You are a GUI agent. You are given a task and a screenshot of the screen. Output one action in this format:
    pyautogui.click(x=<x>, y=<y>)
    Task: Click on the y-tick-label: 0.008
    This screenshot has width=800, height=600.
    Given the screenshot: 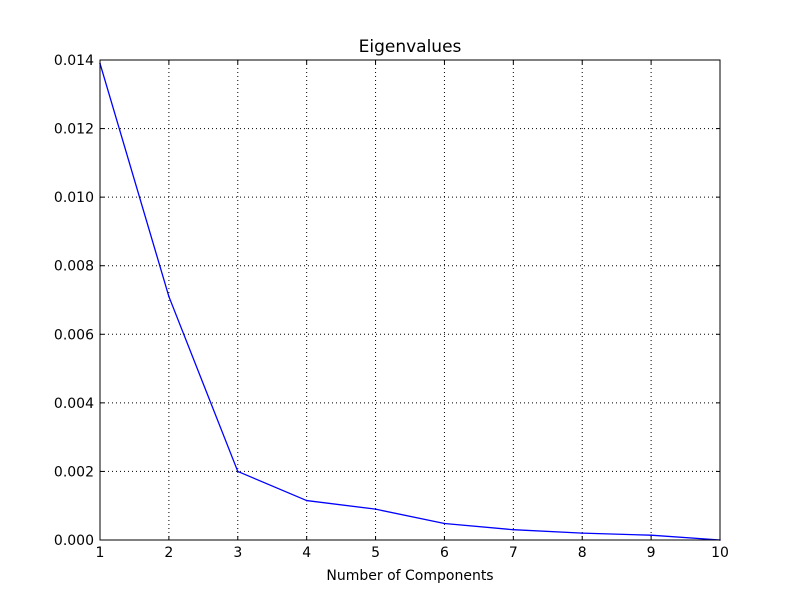 What is the action you would take?
    pyautogui.click(x=74, y=267)
    